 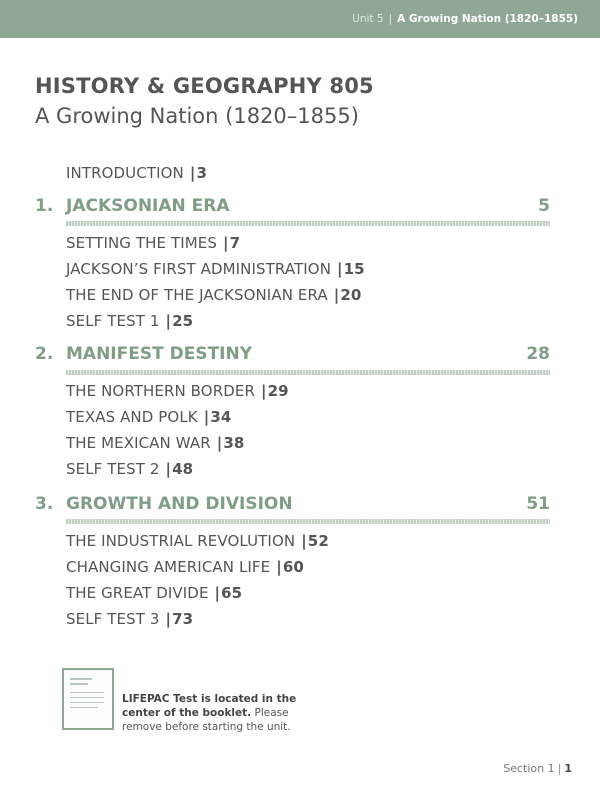 I want to click on page-footer: Section 1 | 1, so click(x=537, y=768).